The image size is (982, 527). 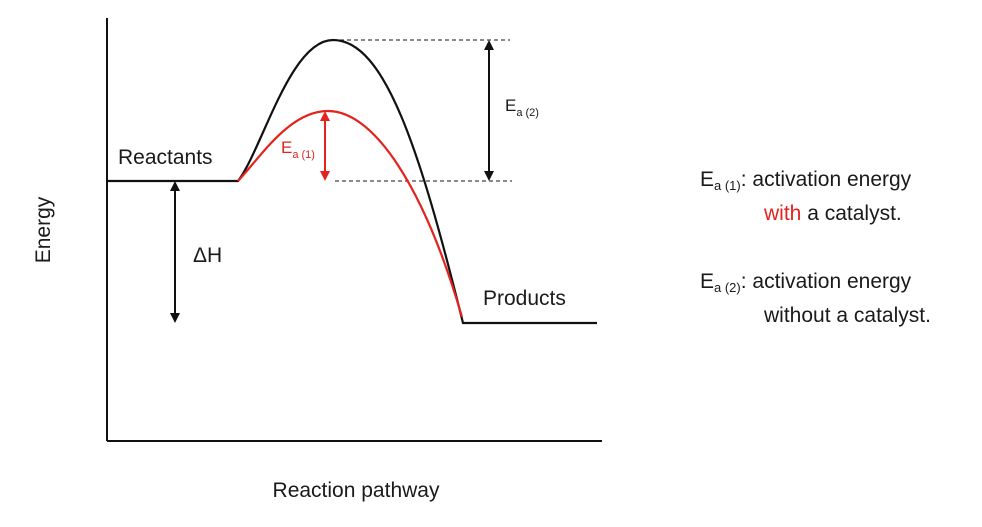 What do you see at coordinates (727, 287) in the screenshot?
I see `legend-ea2-sub: a (2)` at bounding box center [727, 287].